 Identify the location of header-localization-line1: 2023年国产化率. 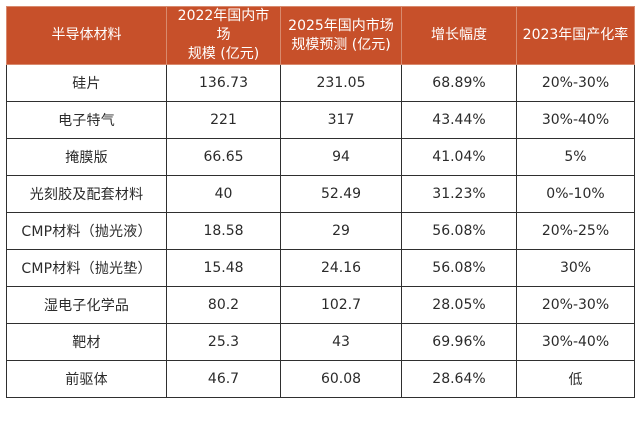
(575, 35).